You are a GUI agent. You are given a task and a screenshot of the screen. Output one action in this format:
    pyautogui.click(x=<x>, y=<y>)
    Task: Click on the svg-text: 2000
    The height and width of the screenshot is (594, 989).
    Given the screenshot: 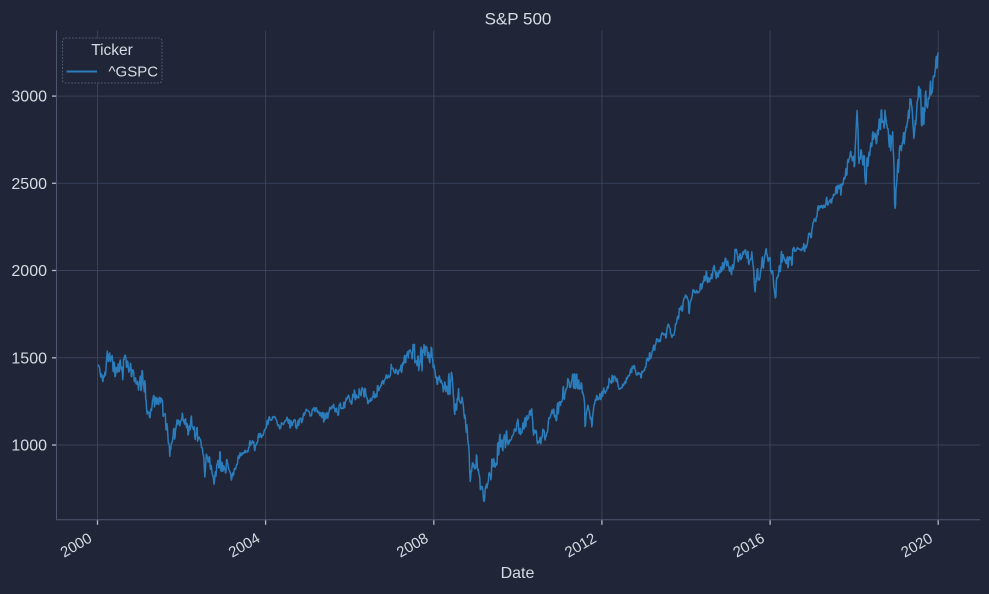 What is the action you would take?
    pyautogui.click(x=29, y=271)
    